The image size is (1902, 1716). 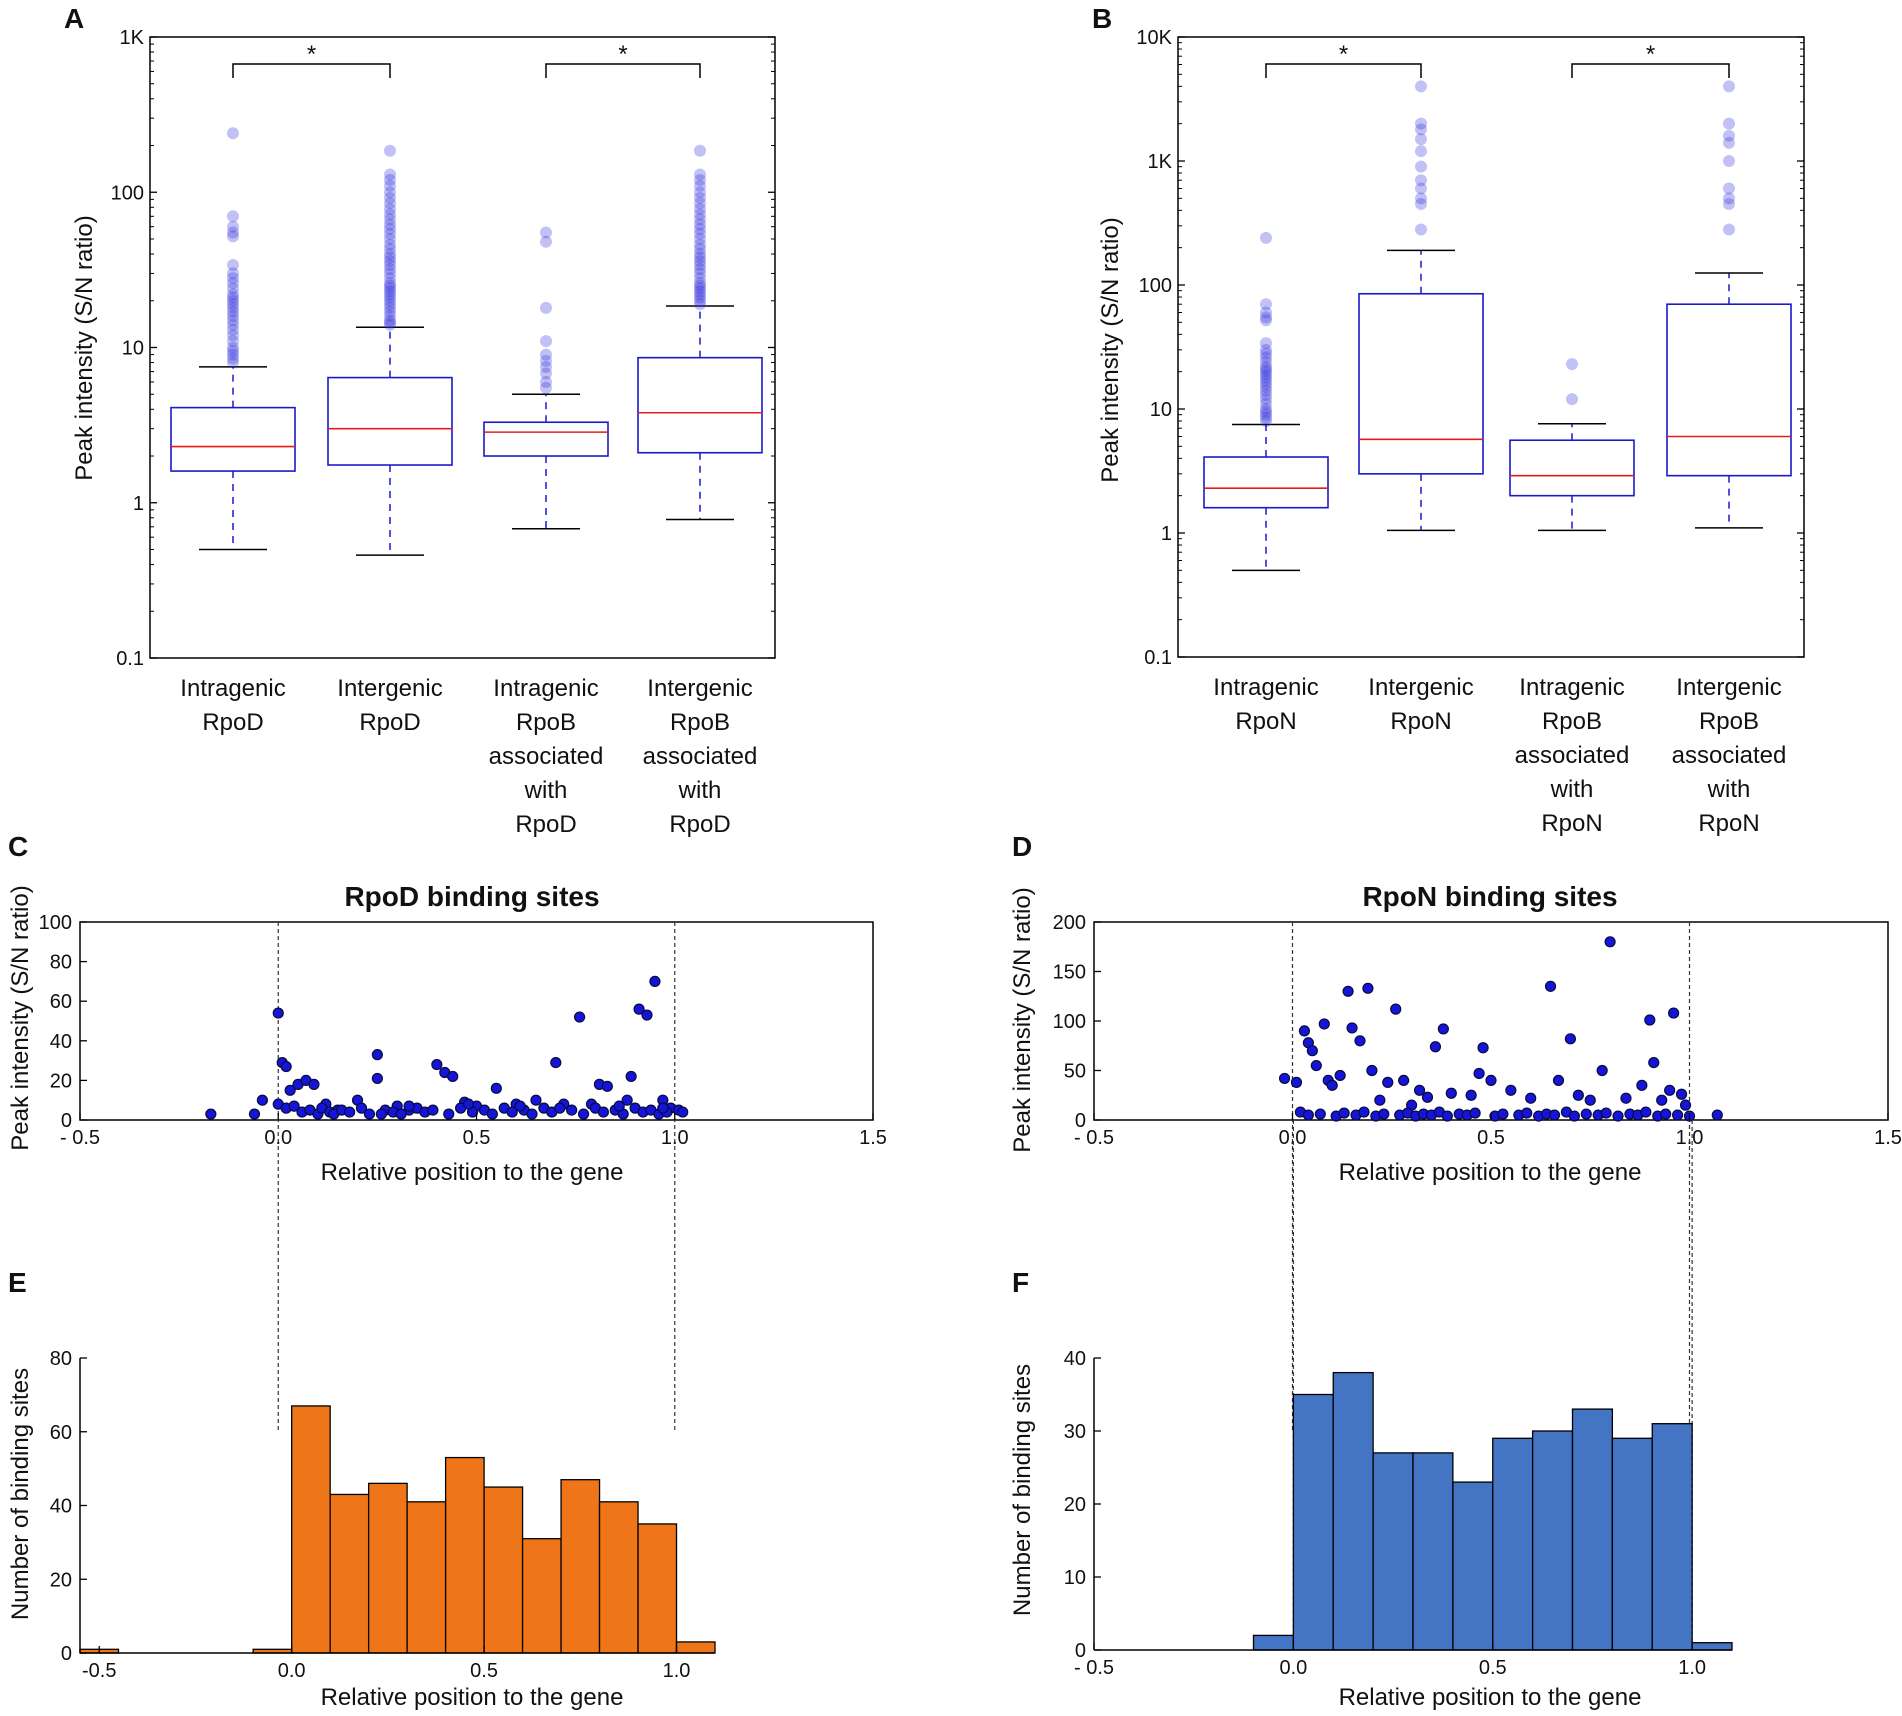 What do you see at coordinates (1343, 70) in the screenshot?
I see `panel-b-significance-bracket` at bounding box center [1343, 70].